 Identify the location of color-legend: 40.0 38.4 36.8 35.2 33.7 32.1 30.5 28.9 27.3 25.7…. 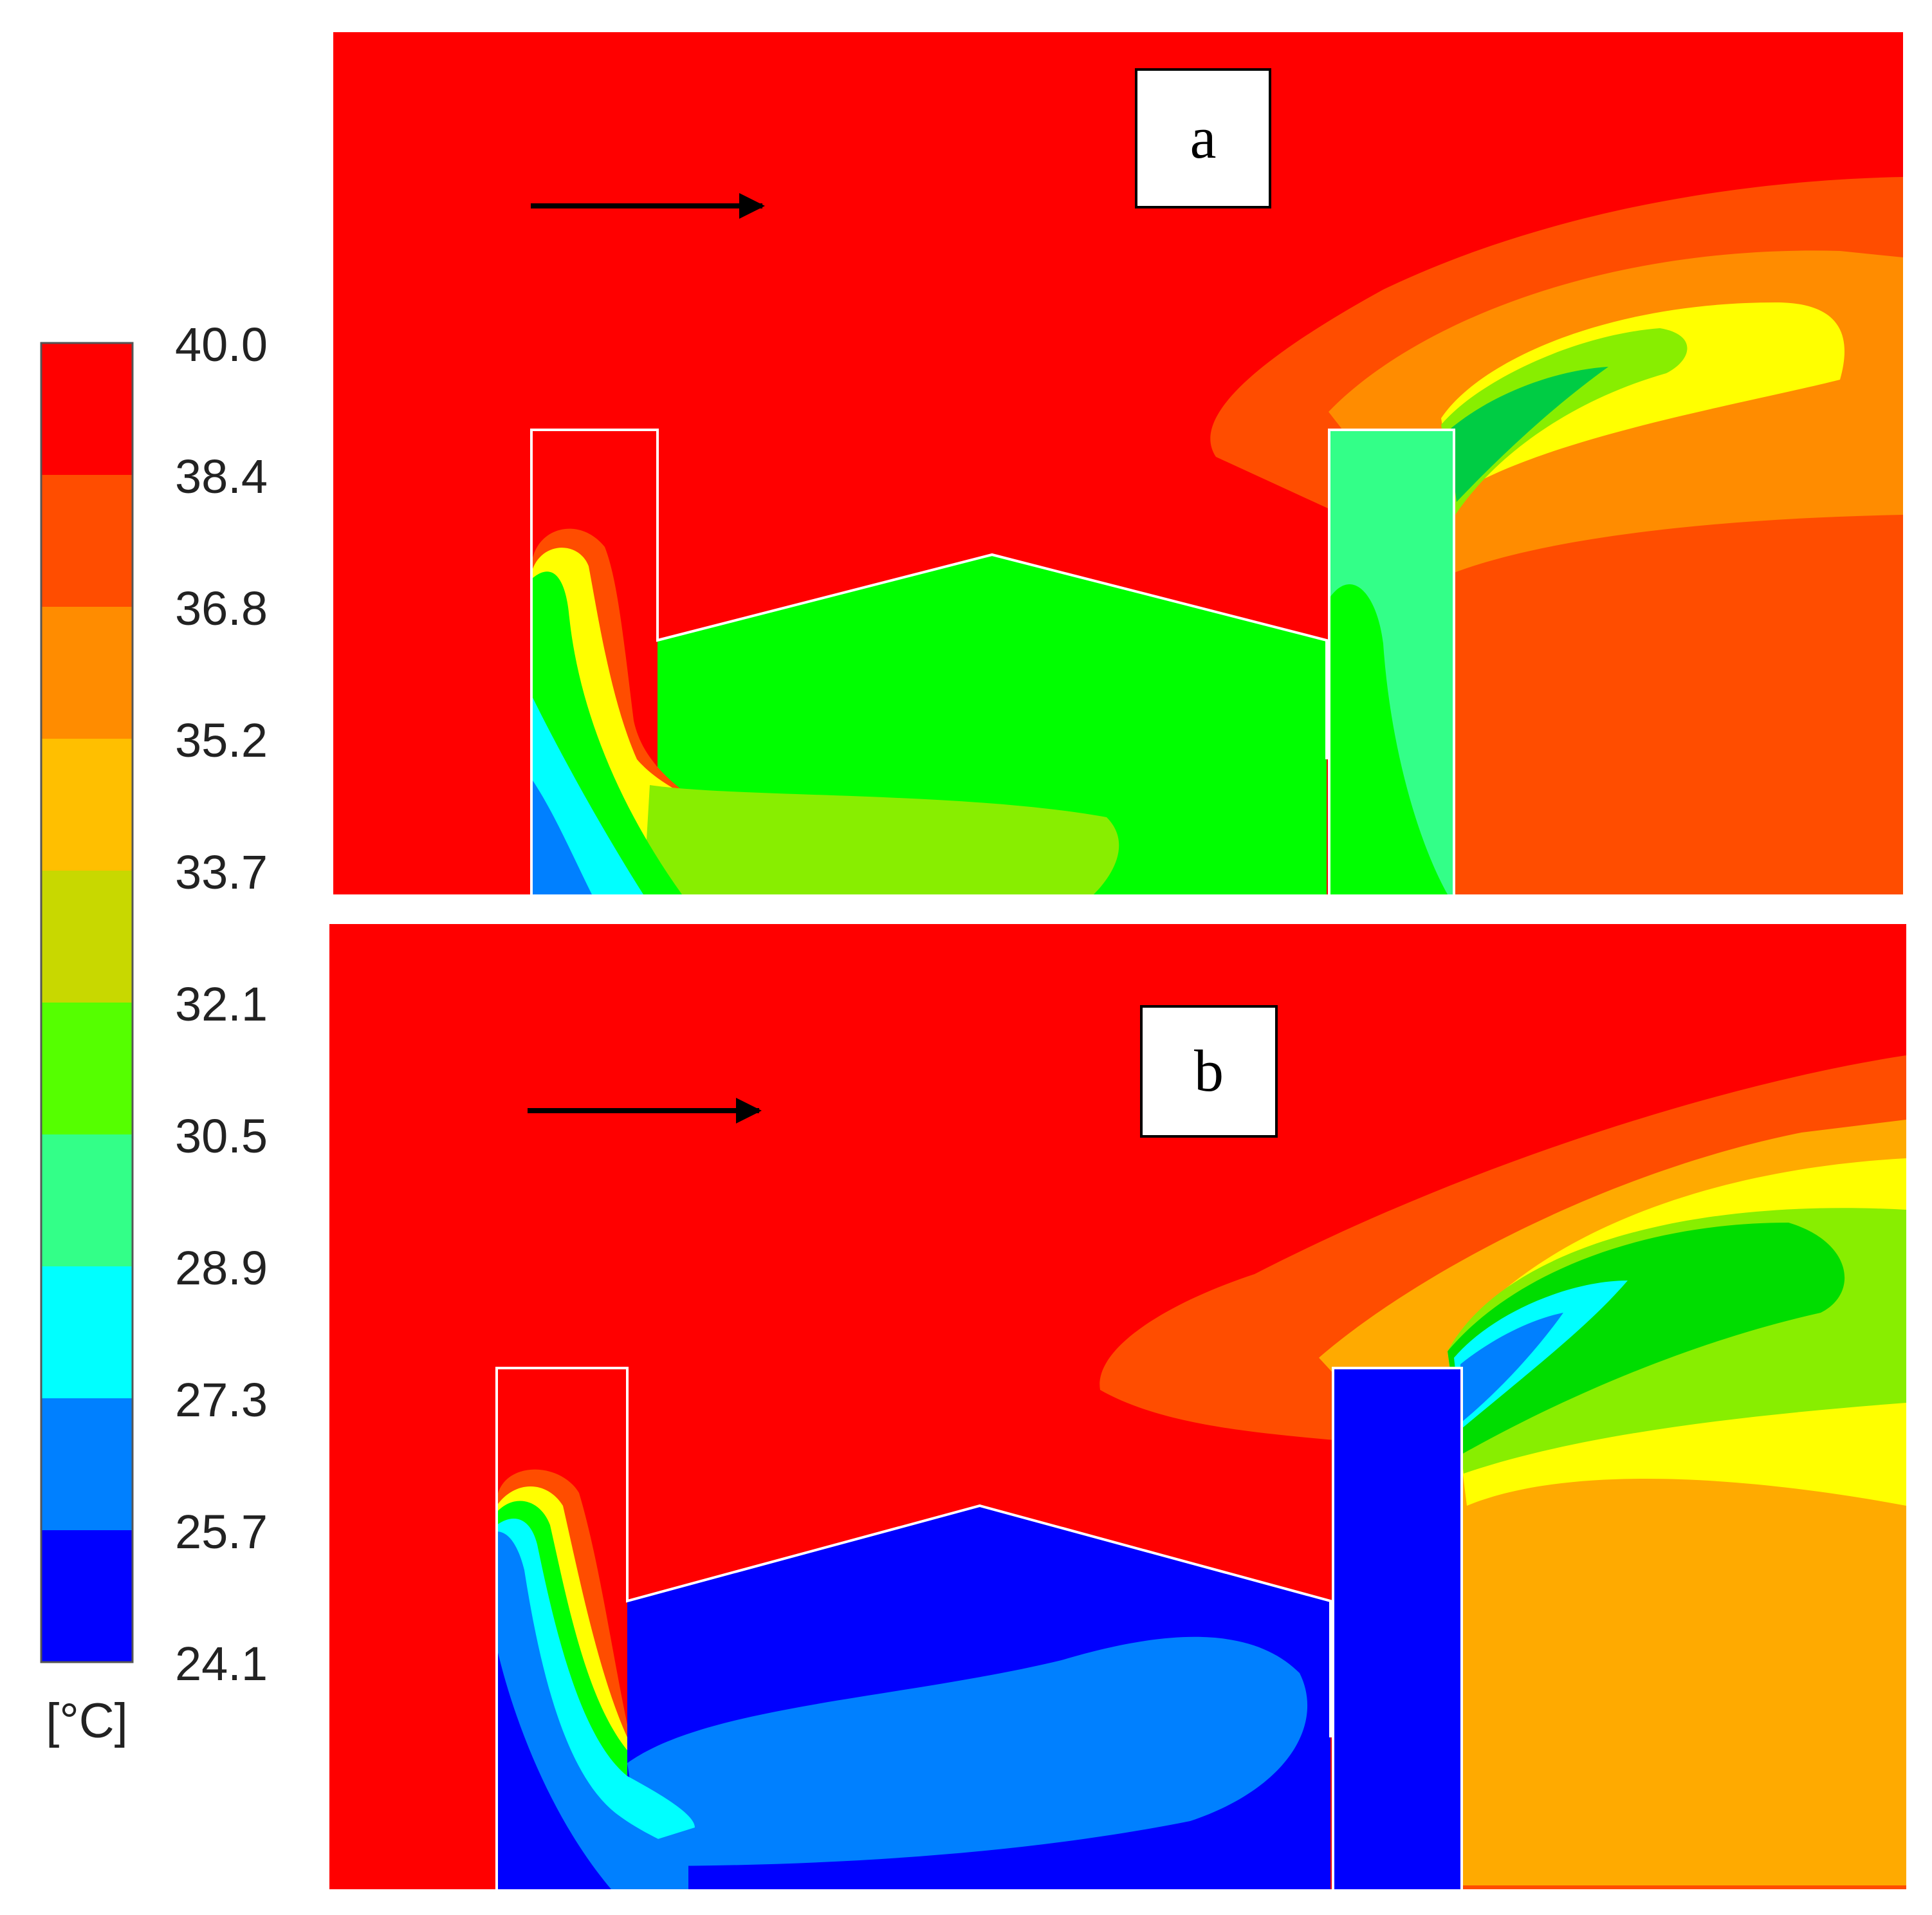
(154, 1033).